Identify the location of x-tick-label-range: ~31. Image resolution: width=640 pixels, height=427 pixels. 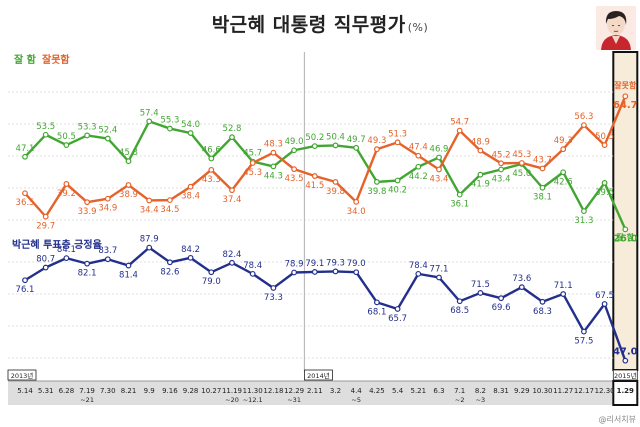
(294, 400).